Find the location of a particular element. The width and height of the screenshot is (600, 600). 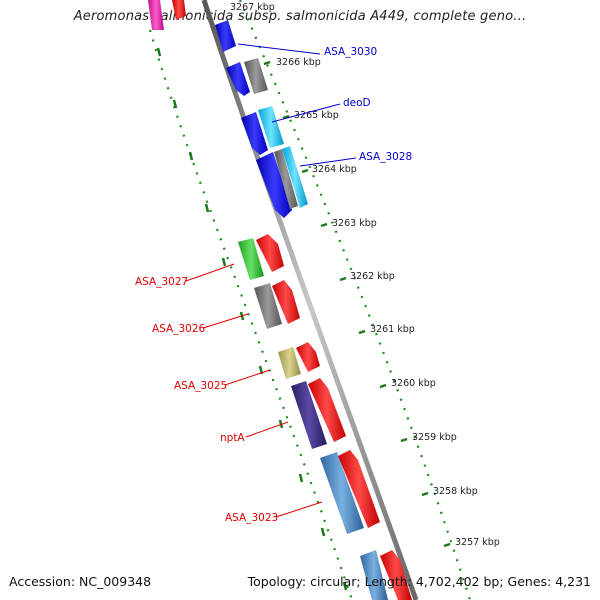

gene-label-ASA_3027: ASA_3027 is located at coordinates (161, 282).